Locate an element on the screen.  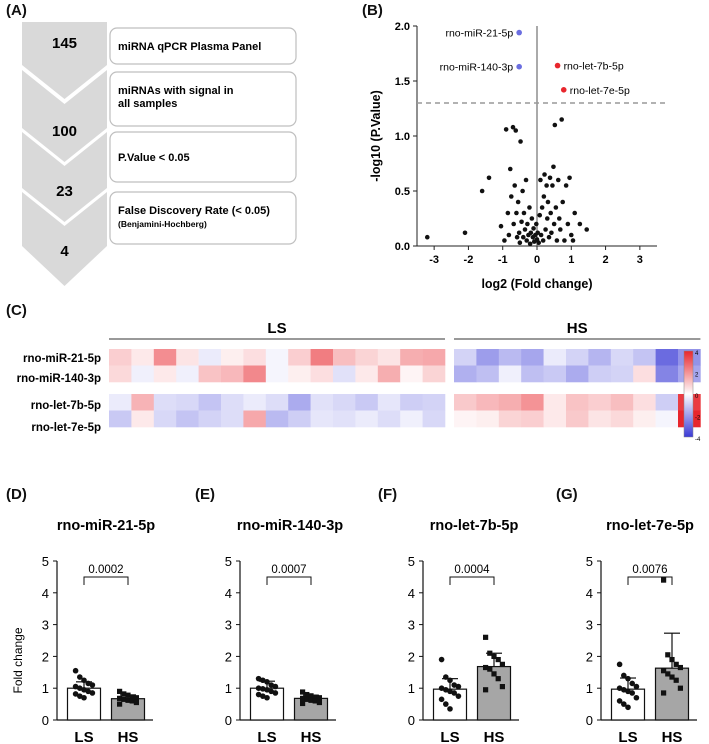
bar-y-tick-label: 3 is located at coordinates (228, 625).